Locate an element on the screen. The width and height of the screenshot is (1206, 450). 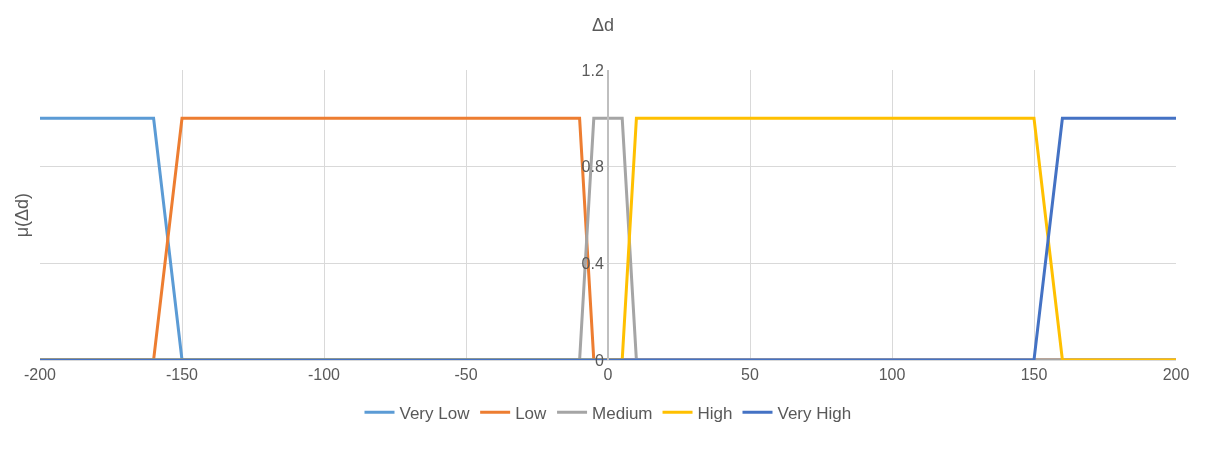
legend-label: Very High is located at coordinates (814, 413).